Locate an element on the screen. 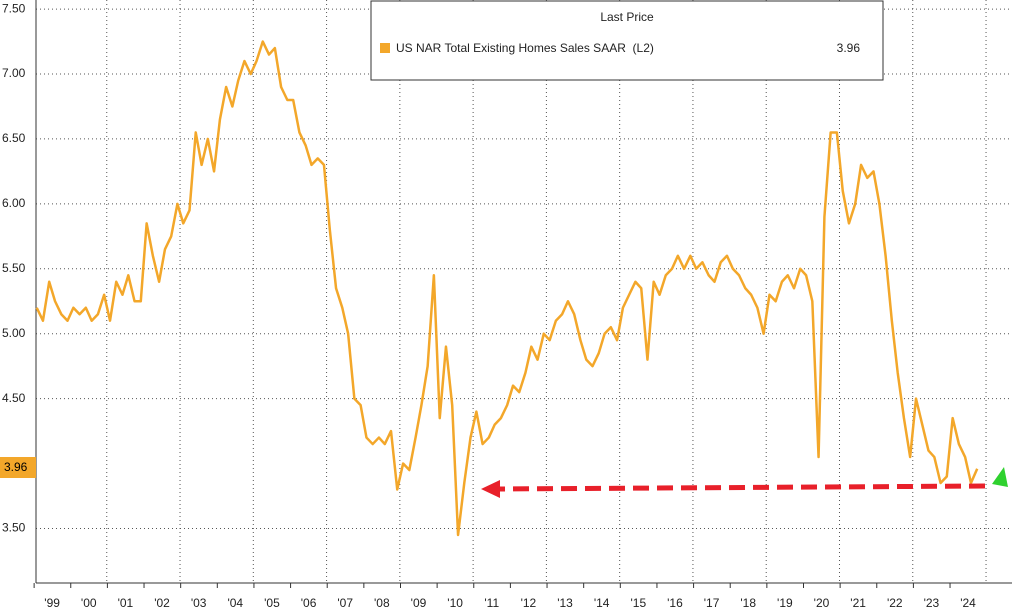 The image size is (1012, 613). x-tick-label: '05 is located at coordinates (272, 603).